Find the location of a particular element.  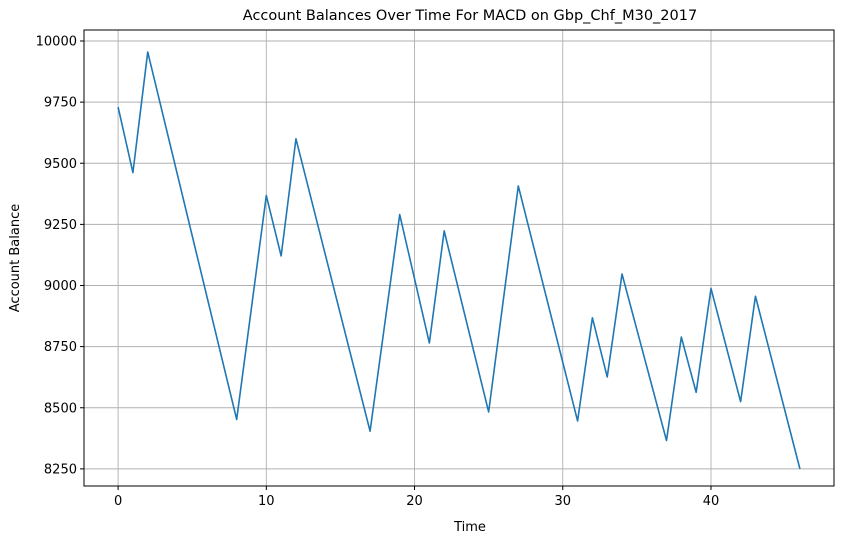

y-tick-label: 8500 is located at coordinates (60, 408).